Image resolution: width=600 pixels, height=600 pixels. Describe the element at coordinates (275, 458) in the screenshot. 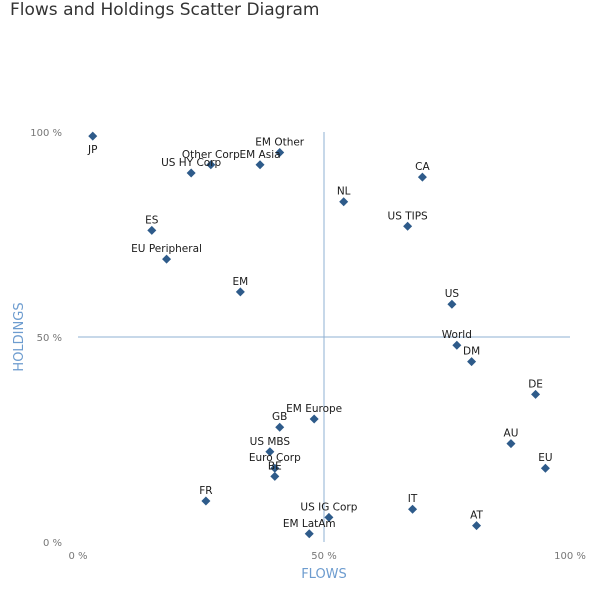

I see `point-label: Euro Corp` at that location.